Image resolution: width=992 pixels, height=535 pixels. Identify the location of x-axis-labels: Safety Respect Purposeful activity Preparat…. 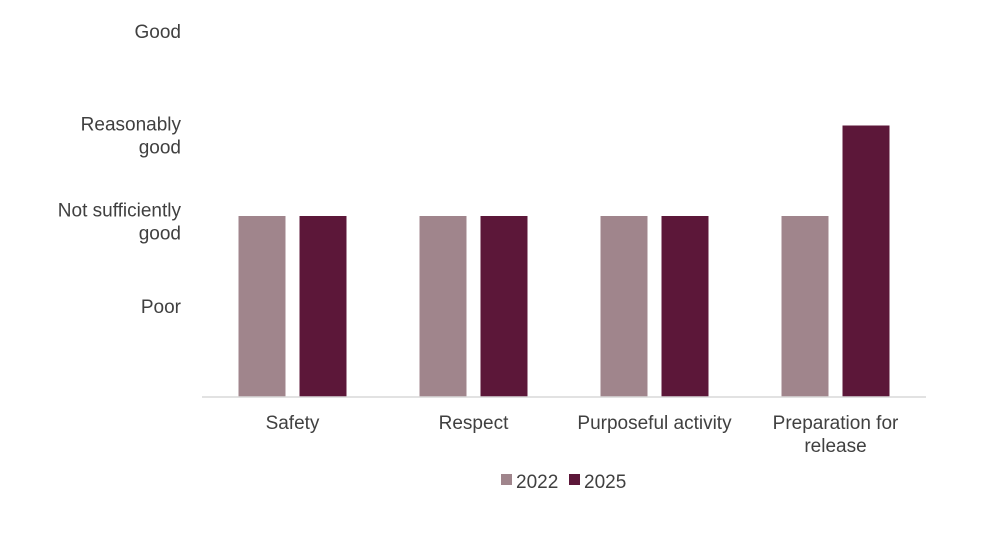
(582, 435).